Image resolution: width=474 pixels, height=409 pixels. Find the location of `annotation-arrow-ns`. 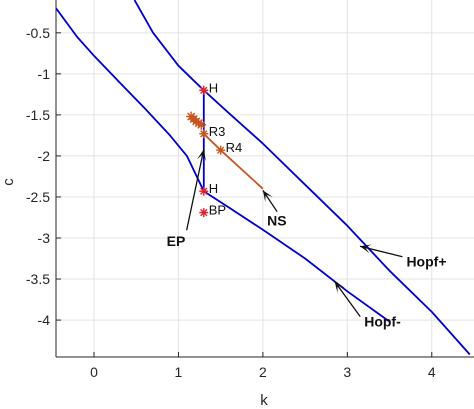

annotation-arrow-ns is located at coordinates (270, 201).